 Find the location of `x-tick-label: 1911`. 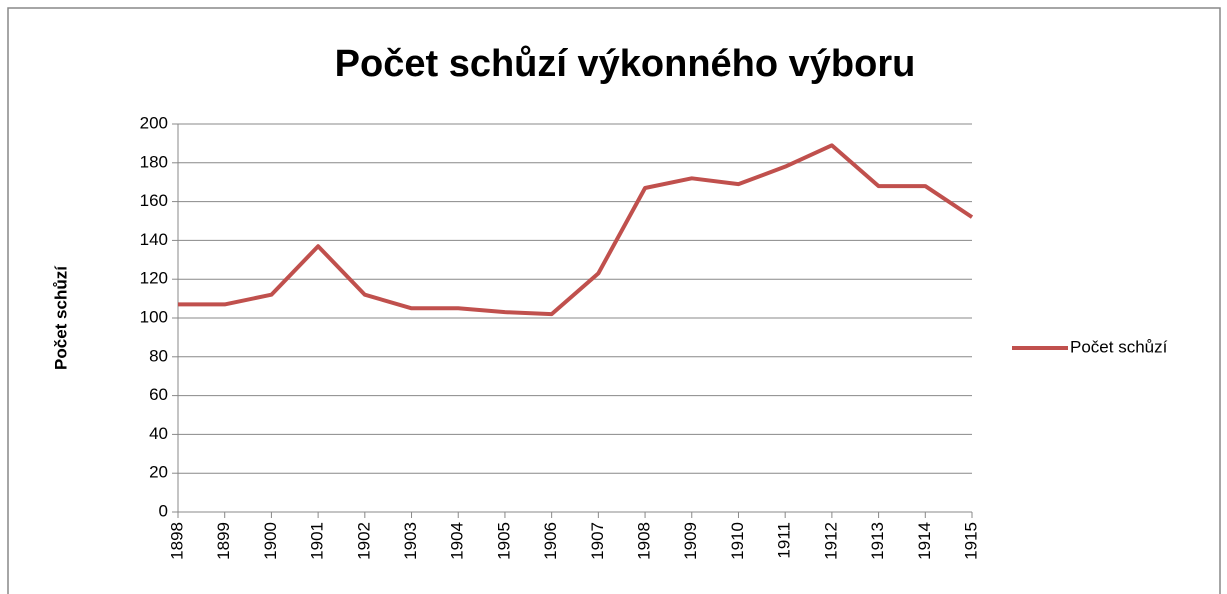

x-tick-label: 1911 is located at coordinates (784, 540).